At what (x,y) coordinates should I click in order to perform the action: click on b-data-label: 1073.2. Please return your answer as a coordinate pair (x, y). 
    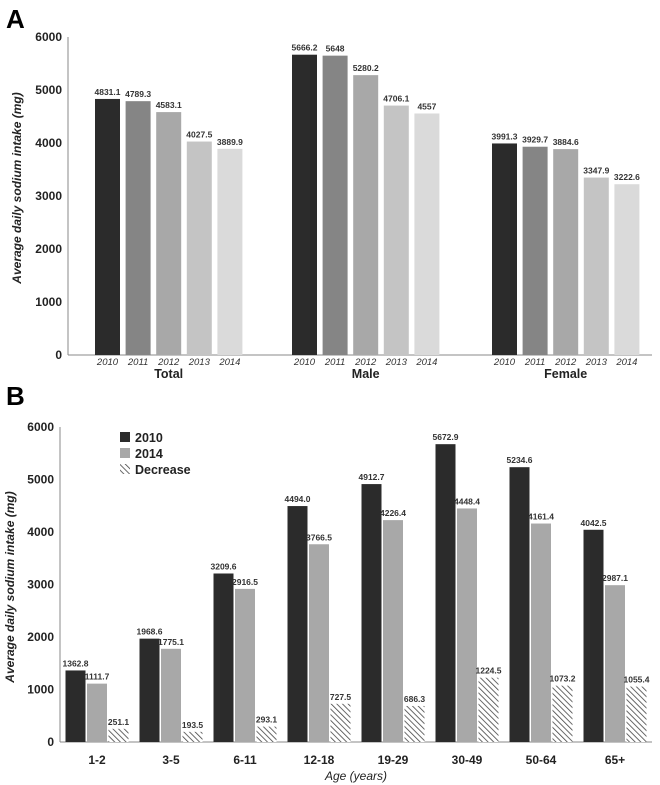
    Looking at the image, I should click on (563, 679).